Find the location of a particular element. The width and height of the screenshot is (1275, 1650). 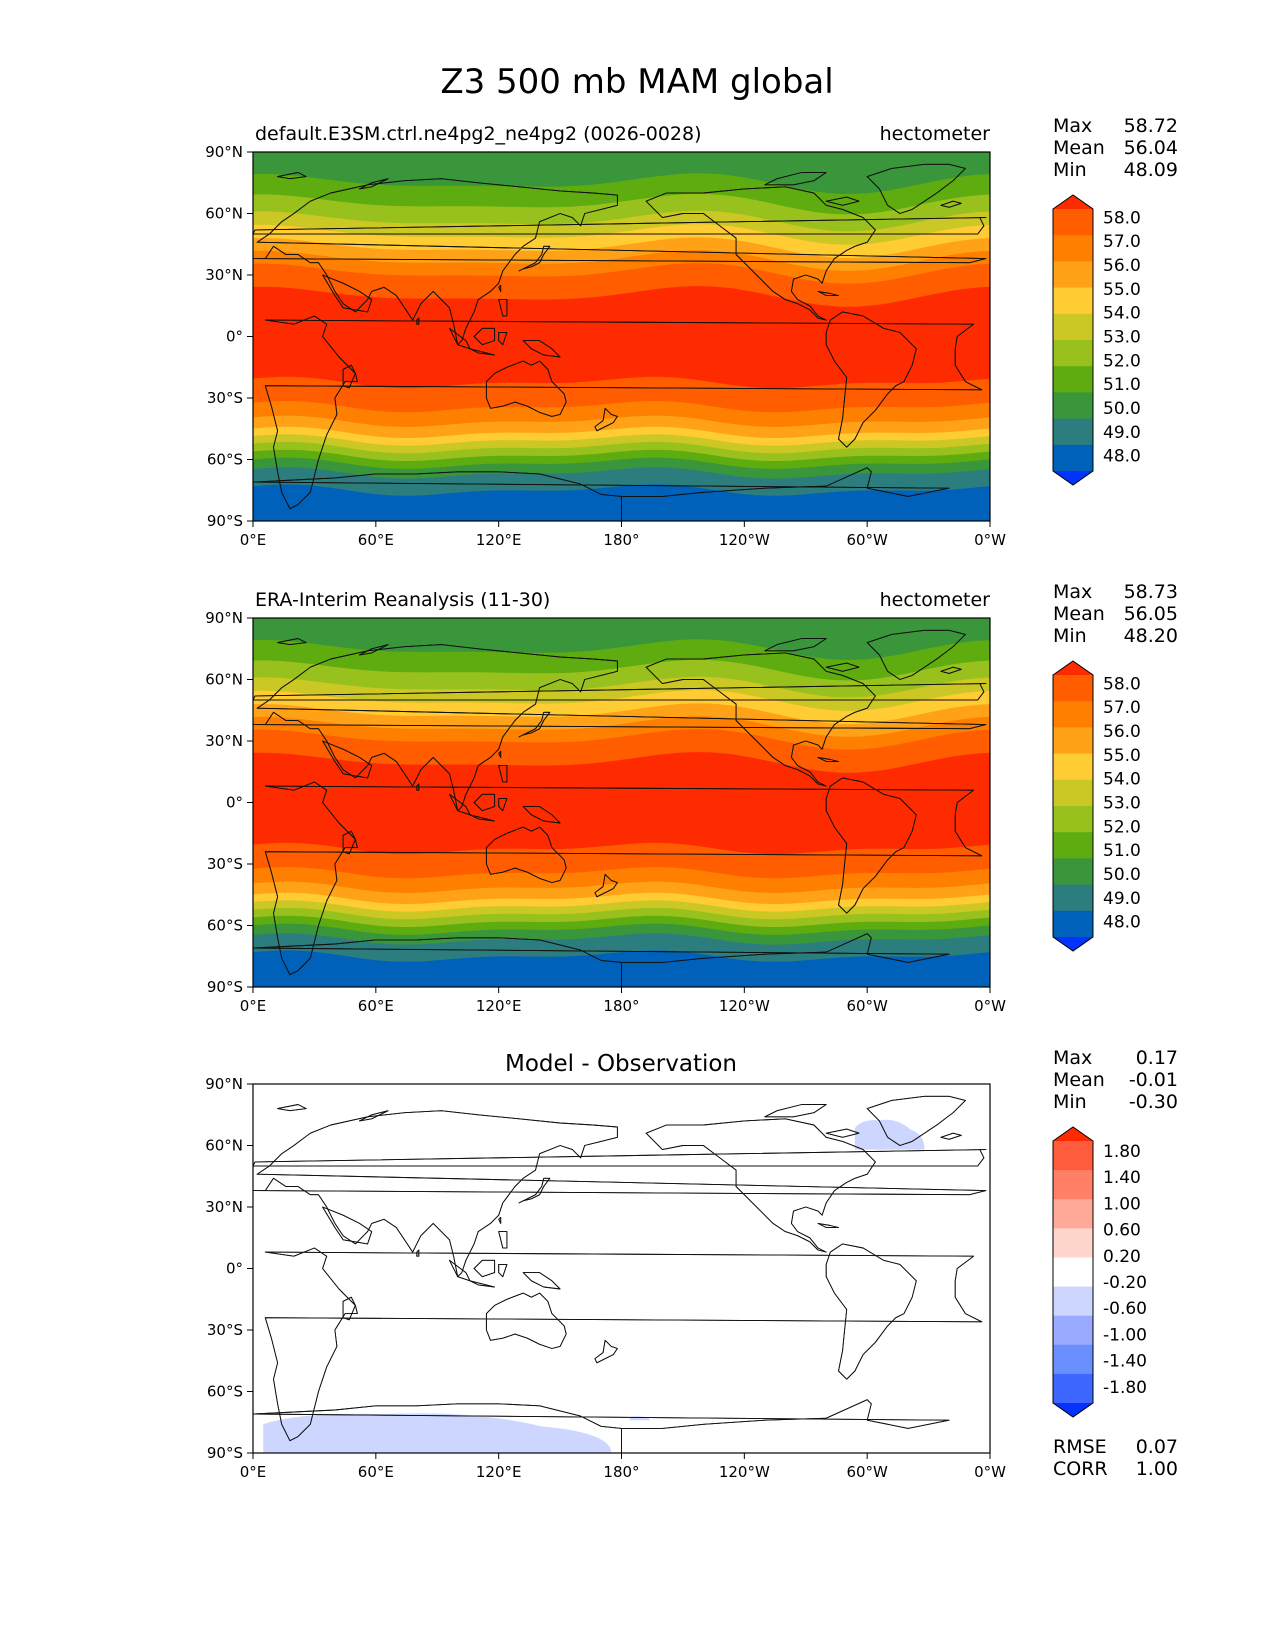

bottom-stat-value: 1.00 is located at coordinates (1157, 1469).